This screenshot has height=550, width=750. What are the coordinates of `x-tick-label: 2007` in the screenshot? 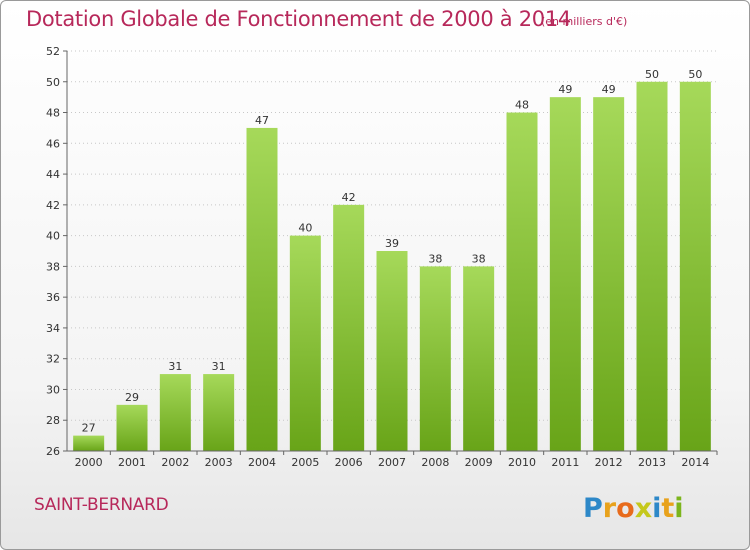 It's located at (392, 462).